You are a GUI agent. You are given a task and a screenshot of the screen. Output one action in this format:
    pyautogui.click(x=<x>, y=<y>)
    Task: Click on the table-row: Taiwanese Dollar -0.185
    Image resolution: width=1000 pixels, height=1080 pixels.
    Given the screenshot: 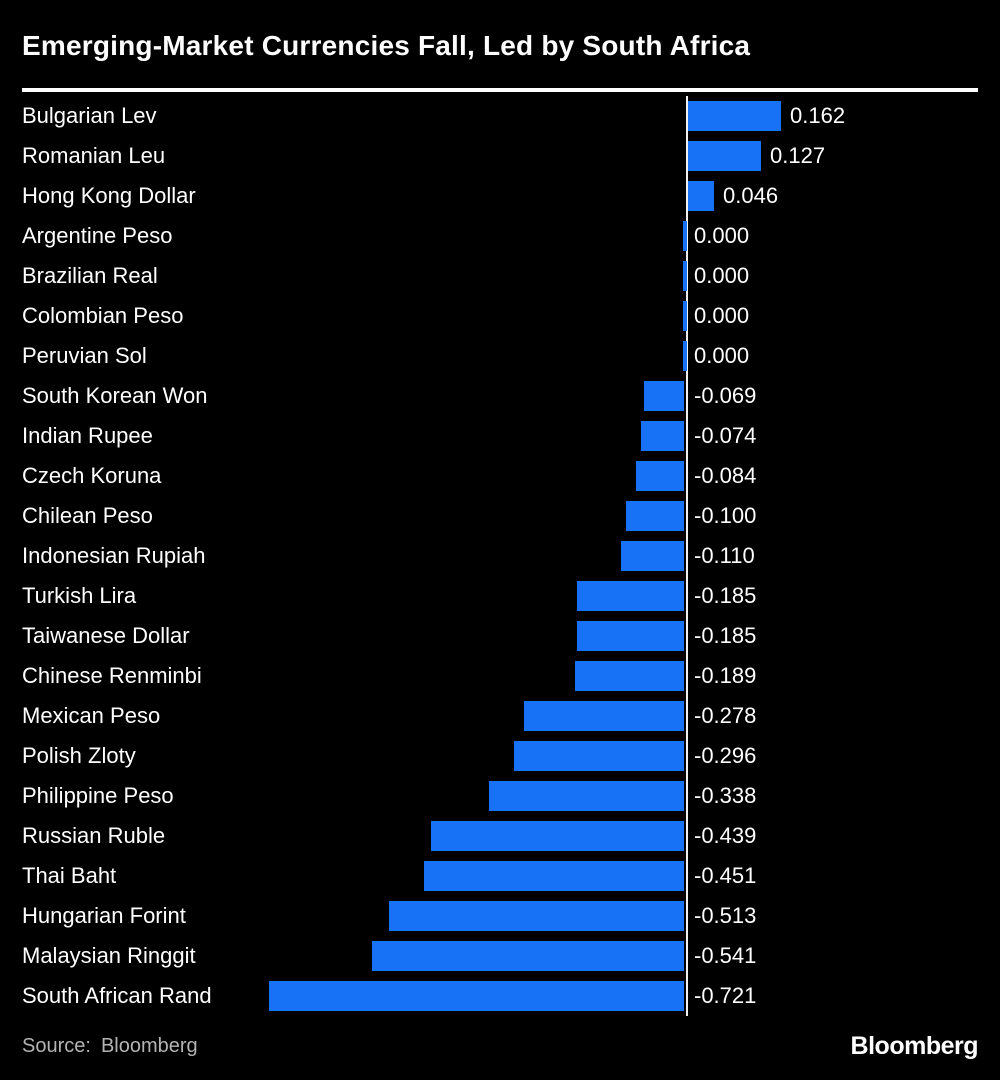 What is the action you would take?
    pyautogui.click(x=500, y=636)
    